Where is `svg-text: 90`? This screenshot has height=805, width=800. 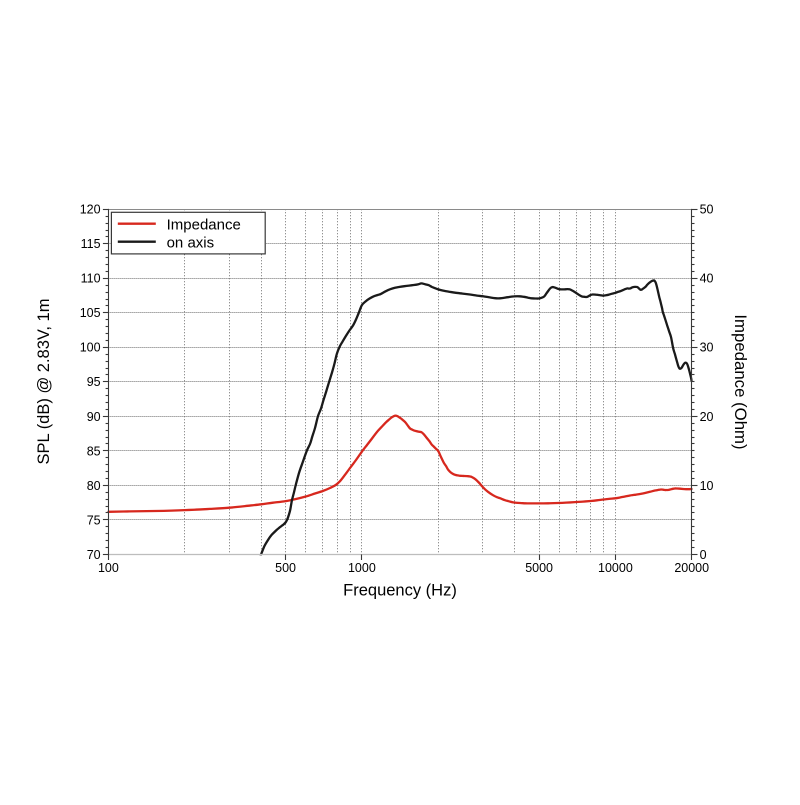
svg-text: 90 is located at coordinates (94, 417).